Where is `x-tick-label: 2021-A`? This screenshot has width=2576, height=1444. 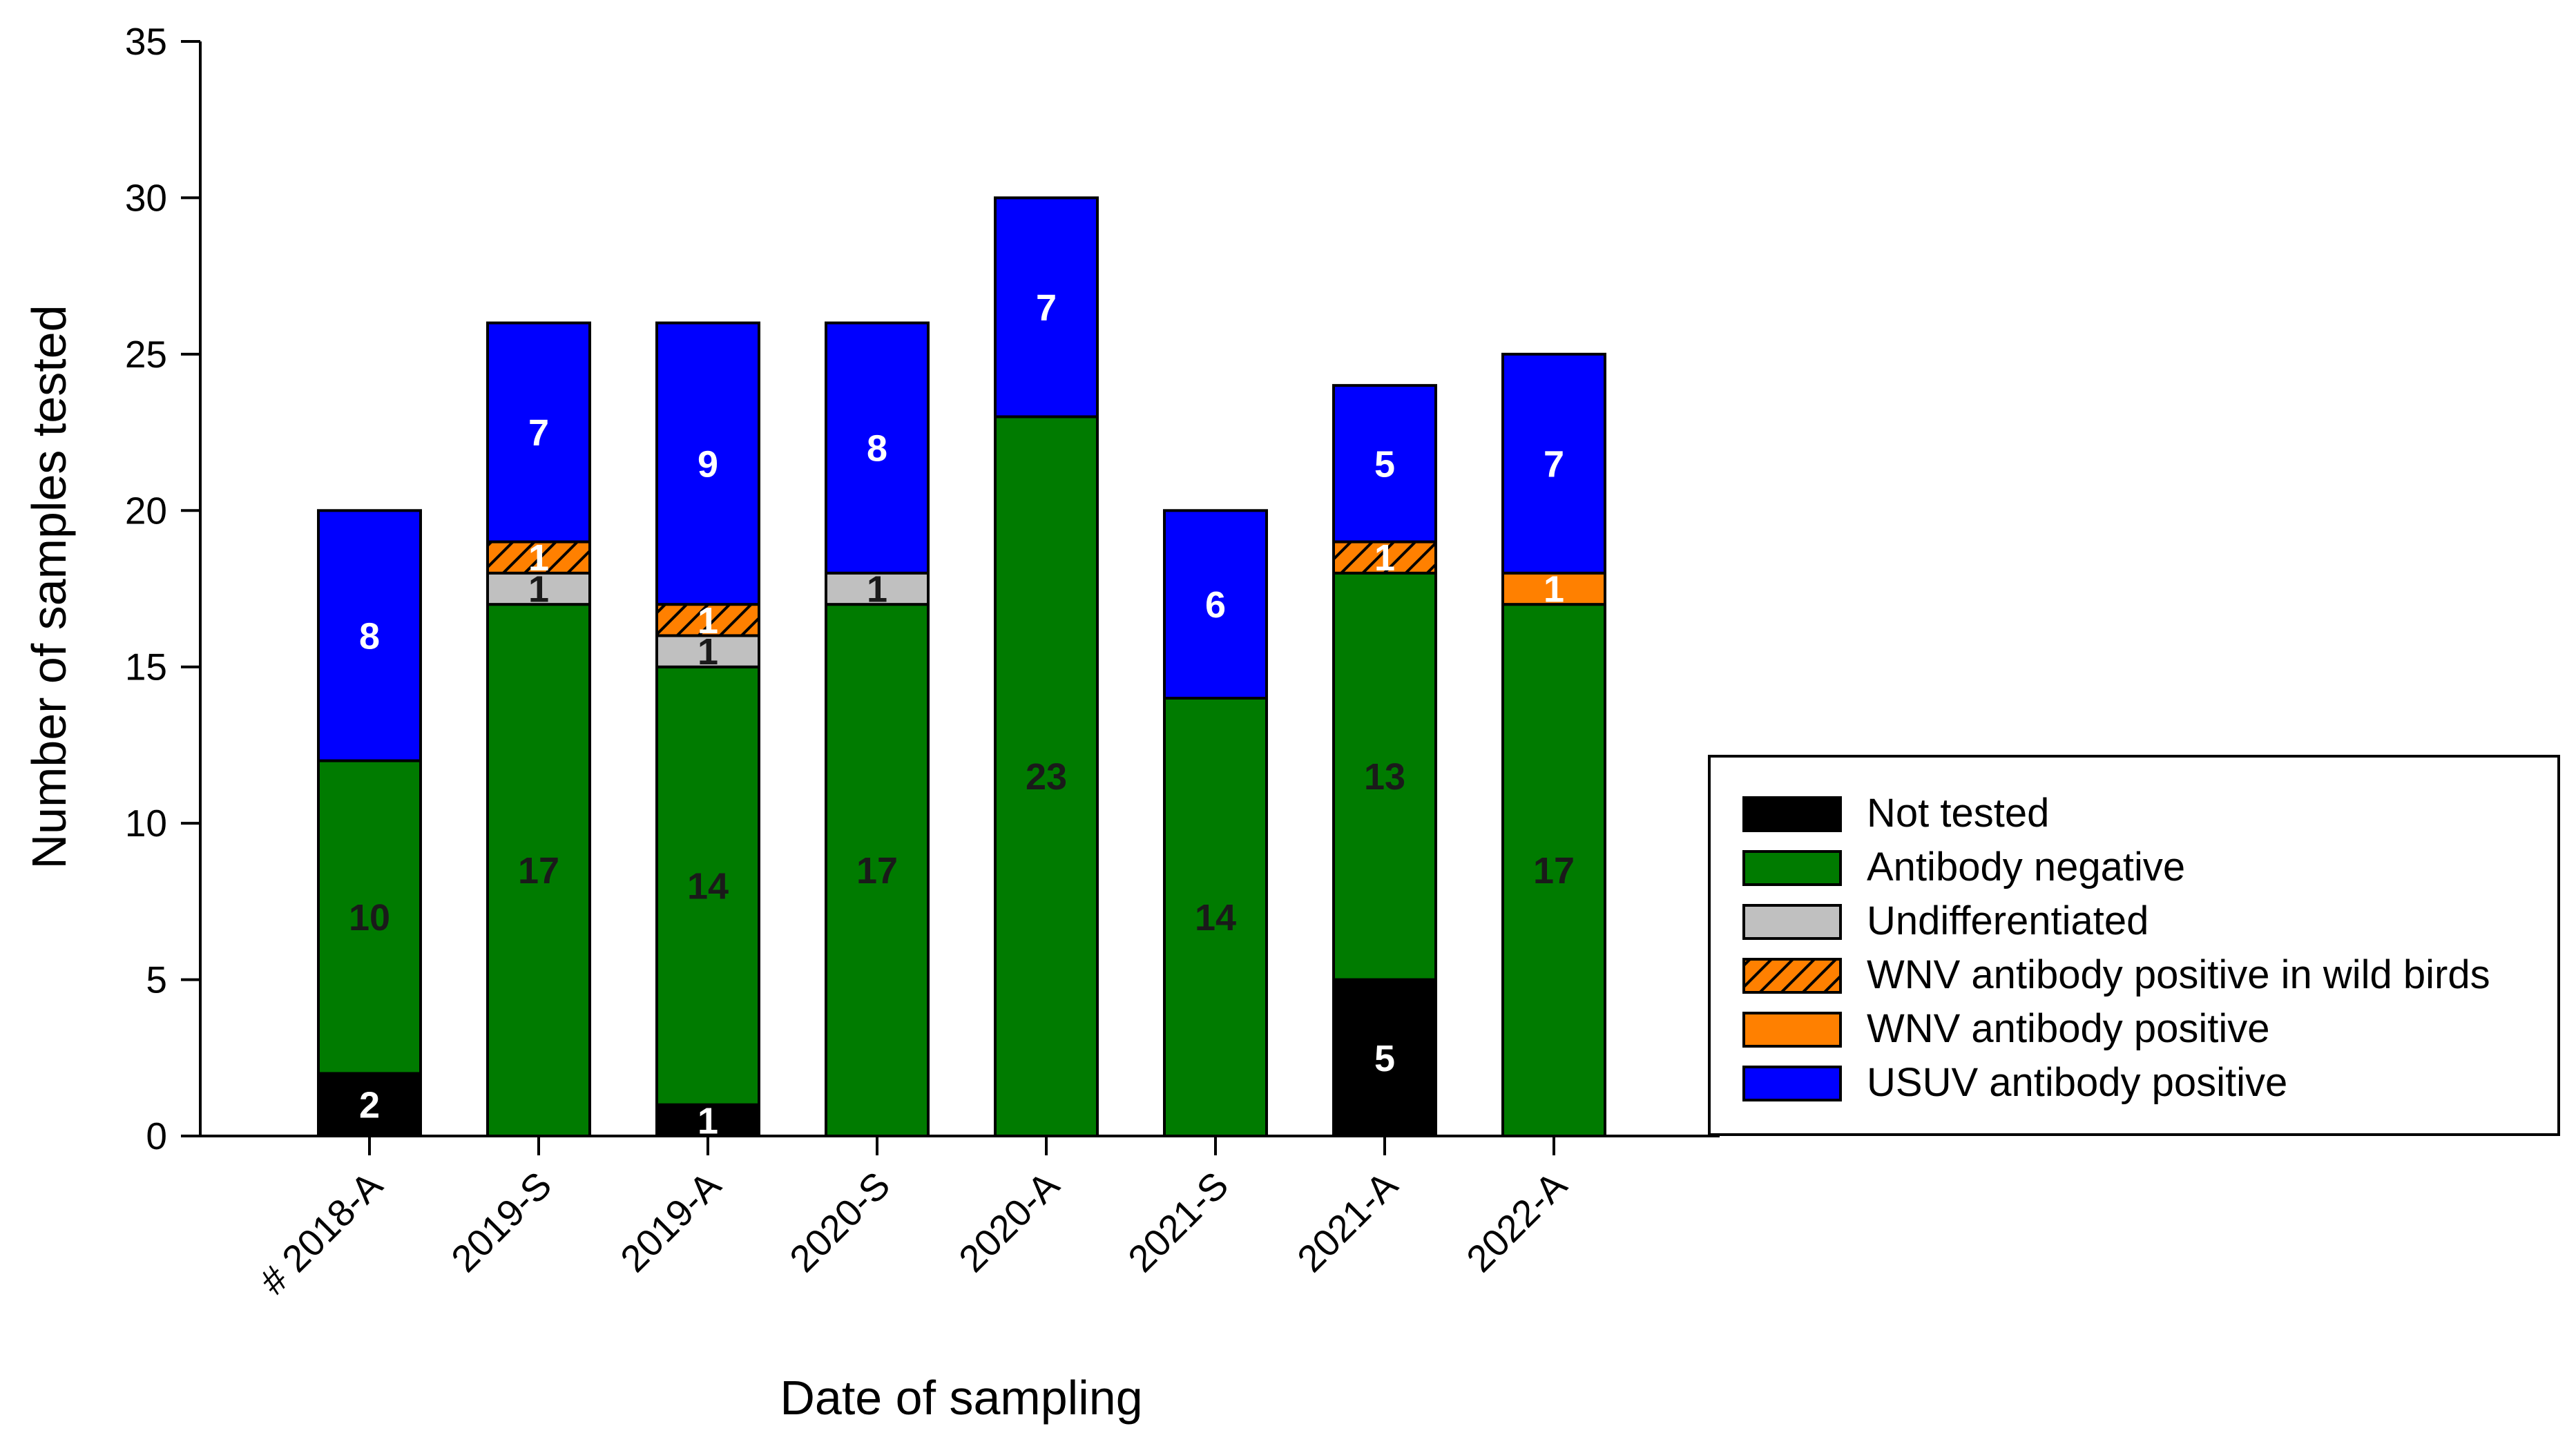
x-tick-label: 2021-A is located at coordinates (1347, 1221).